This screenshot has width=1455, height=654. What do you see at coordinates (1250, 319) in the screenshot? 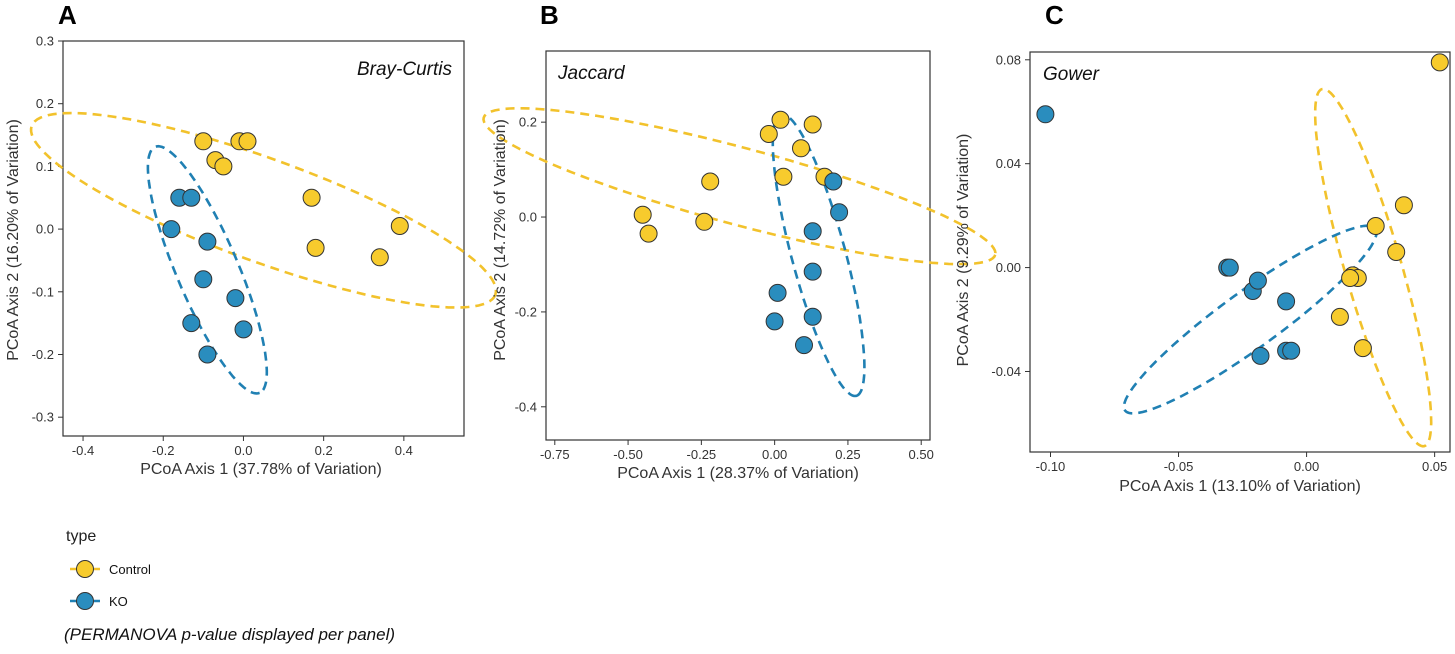
I see `panel-c-ko-ellipse` at bounding box center [1250, 319].